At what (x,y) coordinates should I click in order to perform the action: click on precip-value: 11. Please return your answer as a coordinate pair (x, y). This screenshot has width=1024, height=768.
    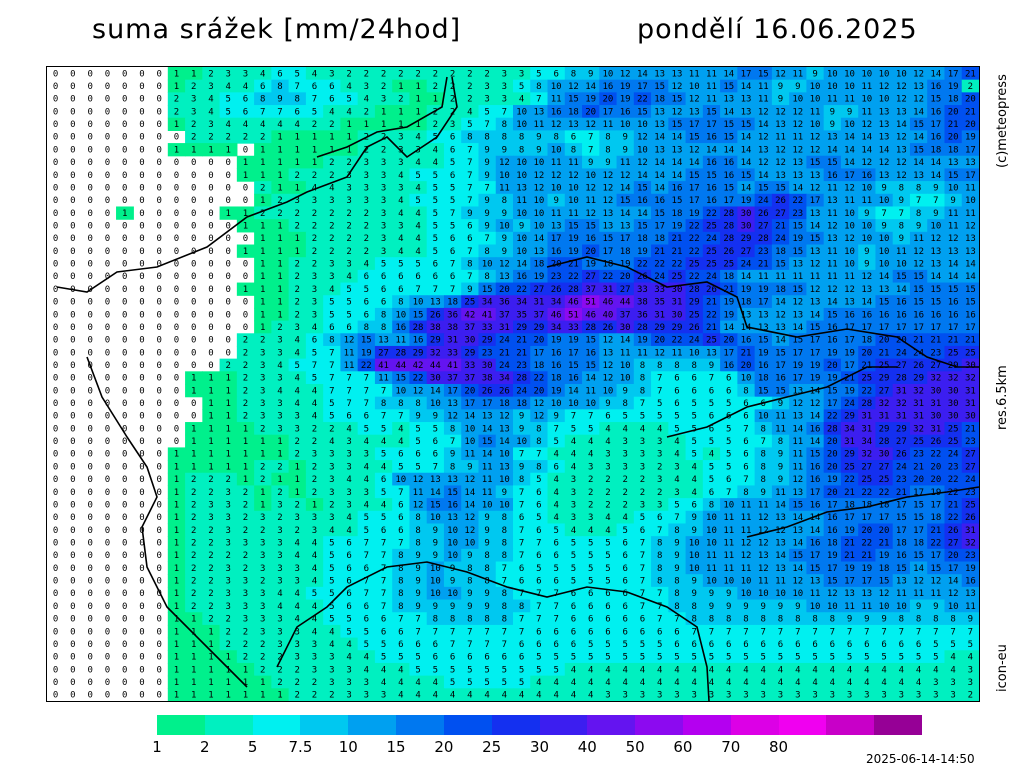
    Looking at the image, I should click on (832, 277).